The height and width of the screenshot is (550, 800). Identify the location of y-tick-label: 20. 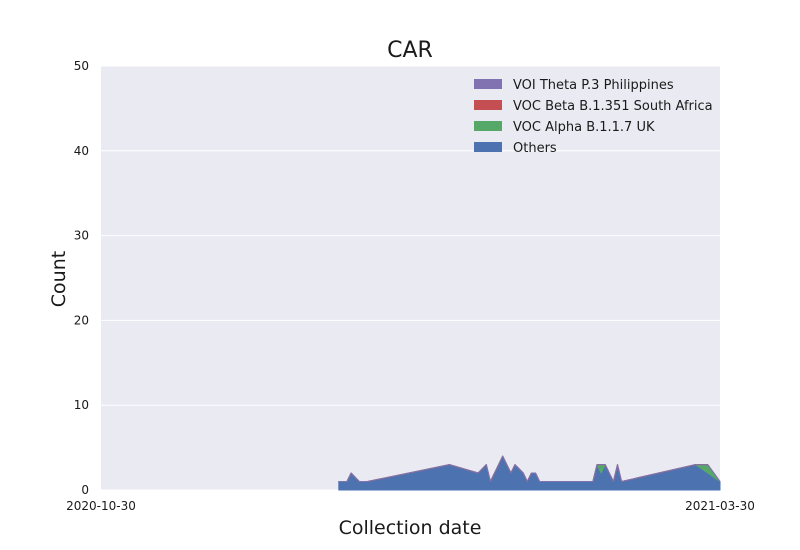
(81, 320).